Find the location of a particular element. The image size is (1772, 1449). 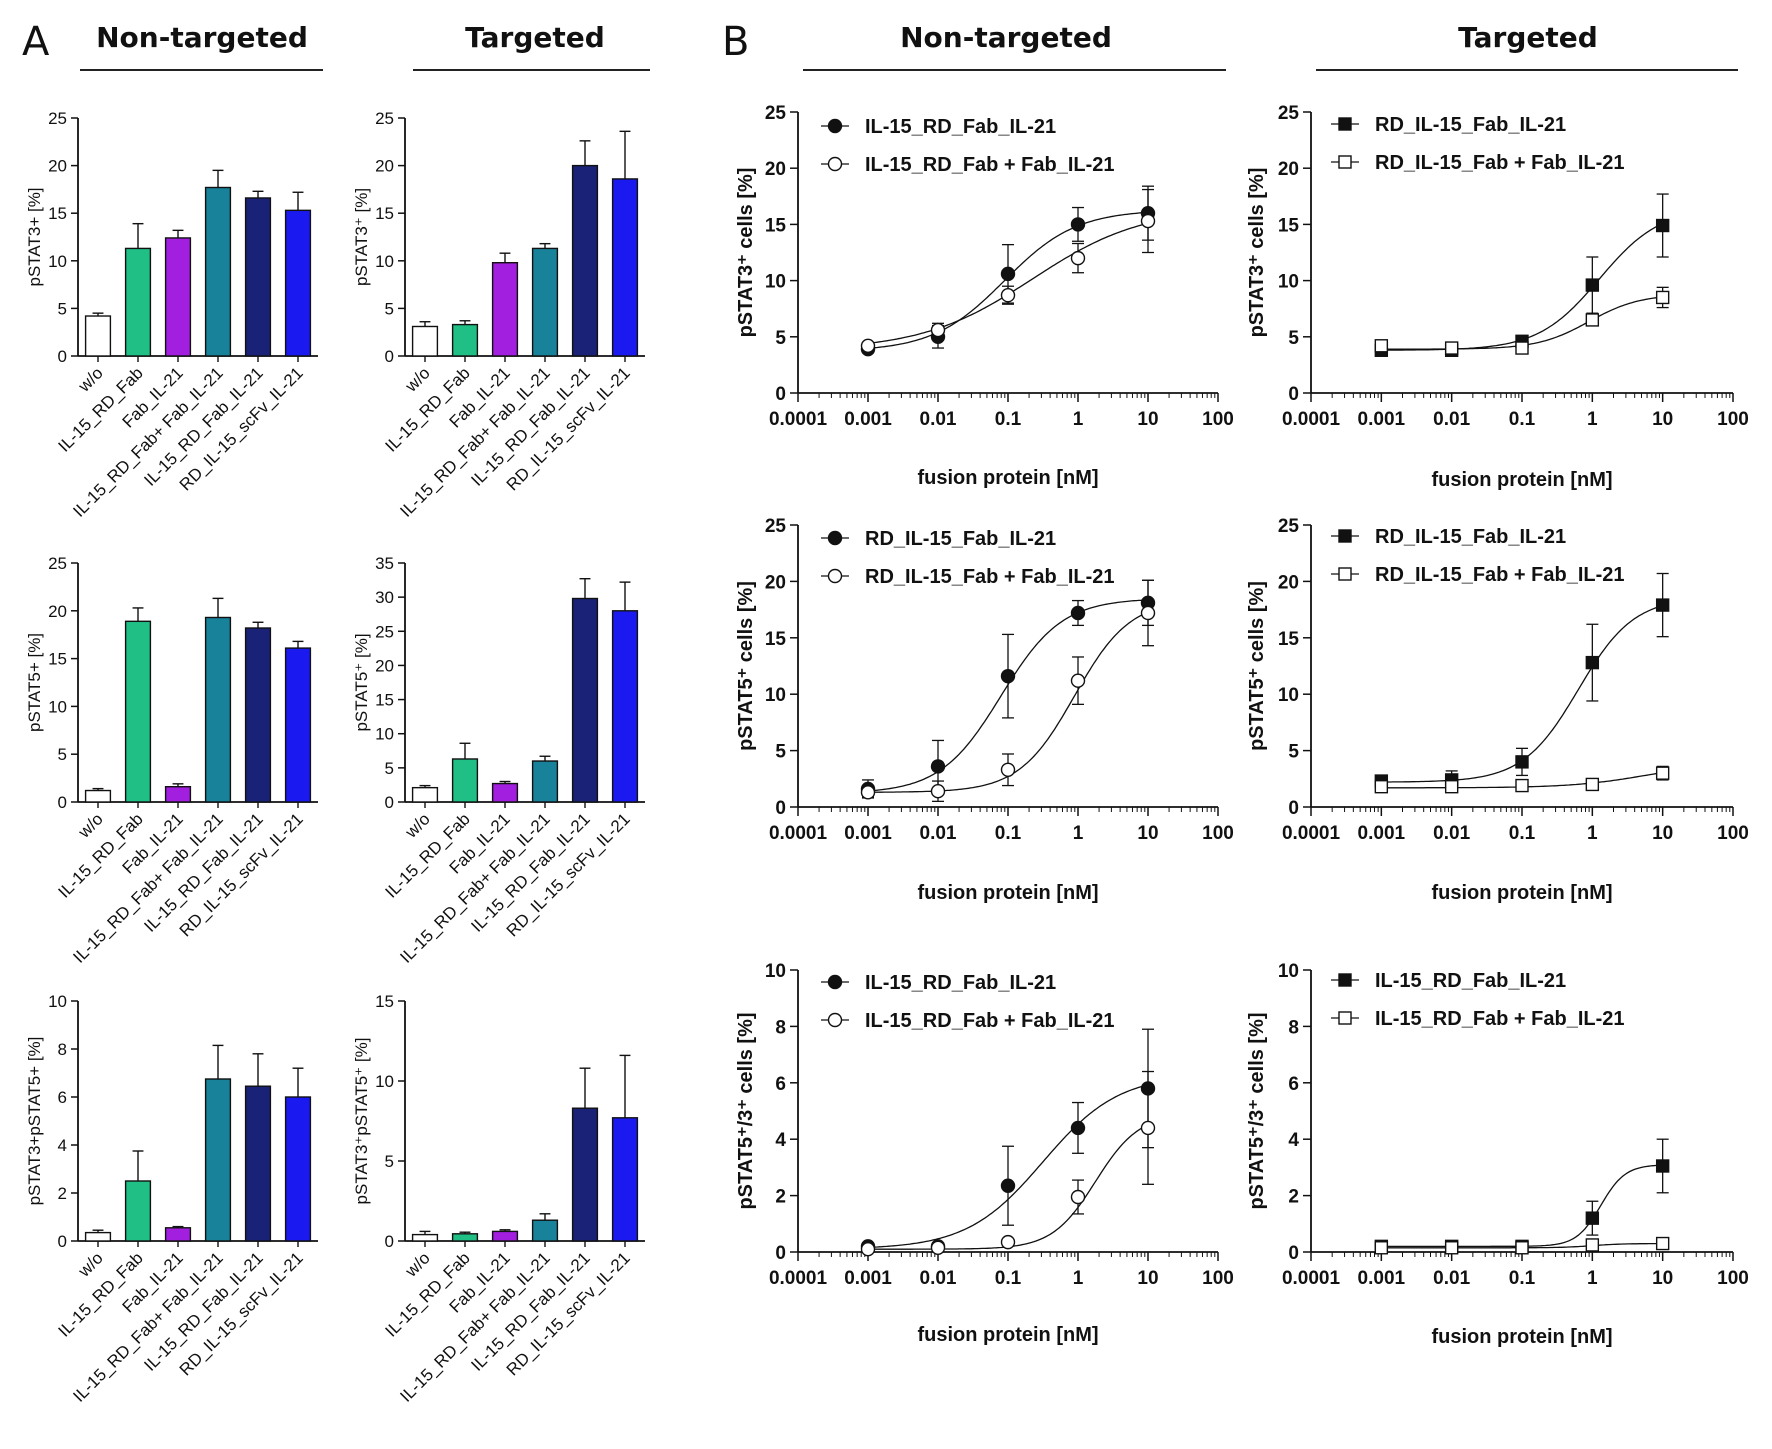

y-tick-label: 8 is located at coordinates (62, 1049).